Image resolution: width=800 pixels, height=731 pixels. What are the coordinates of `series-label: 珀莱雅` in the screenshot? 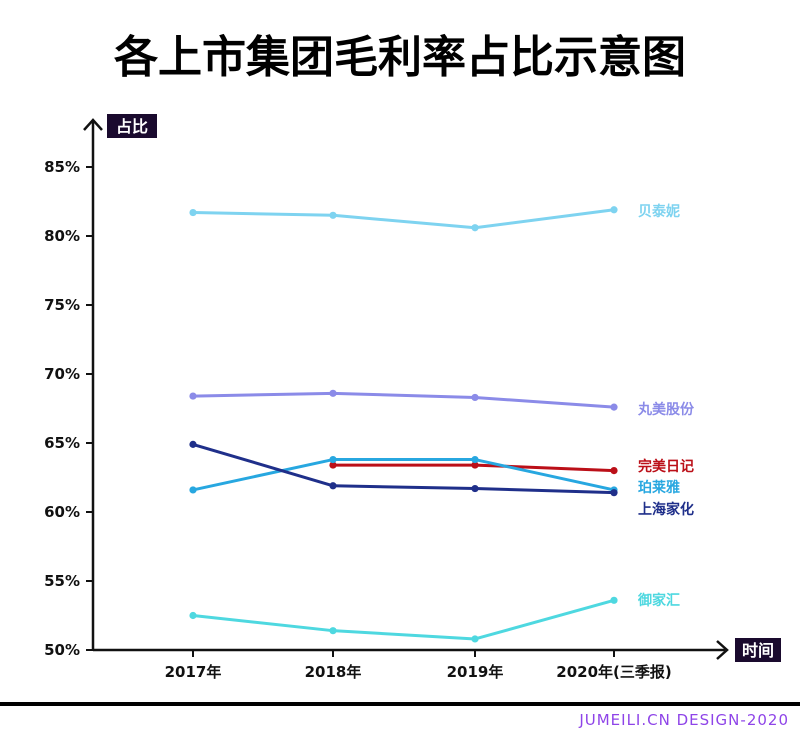 It's located at (659, 487).